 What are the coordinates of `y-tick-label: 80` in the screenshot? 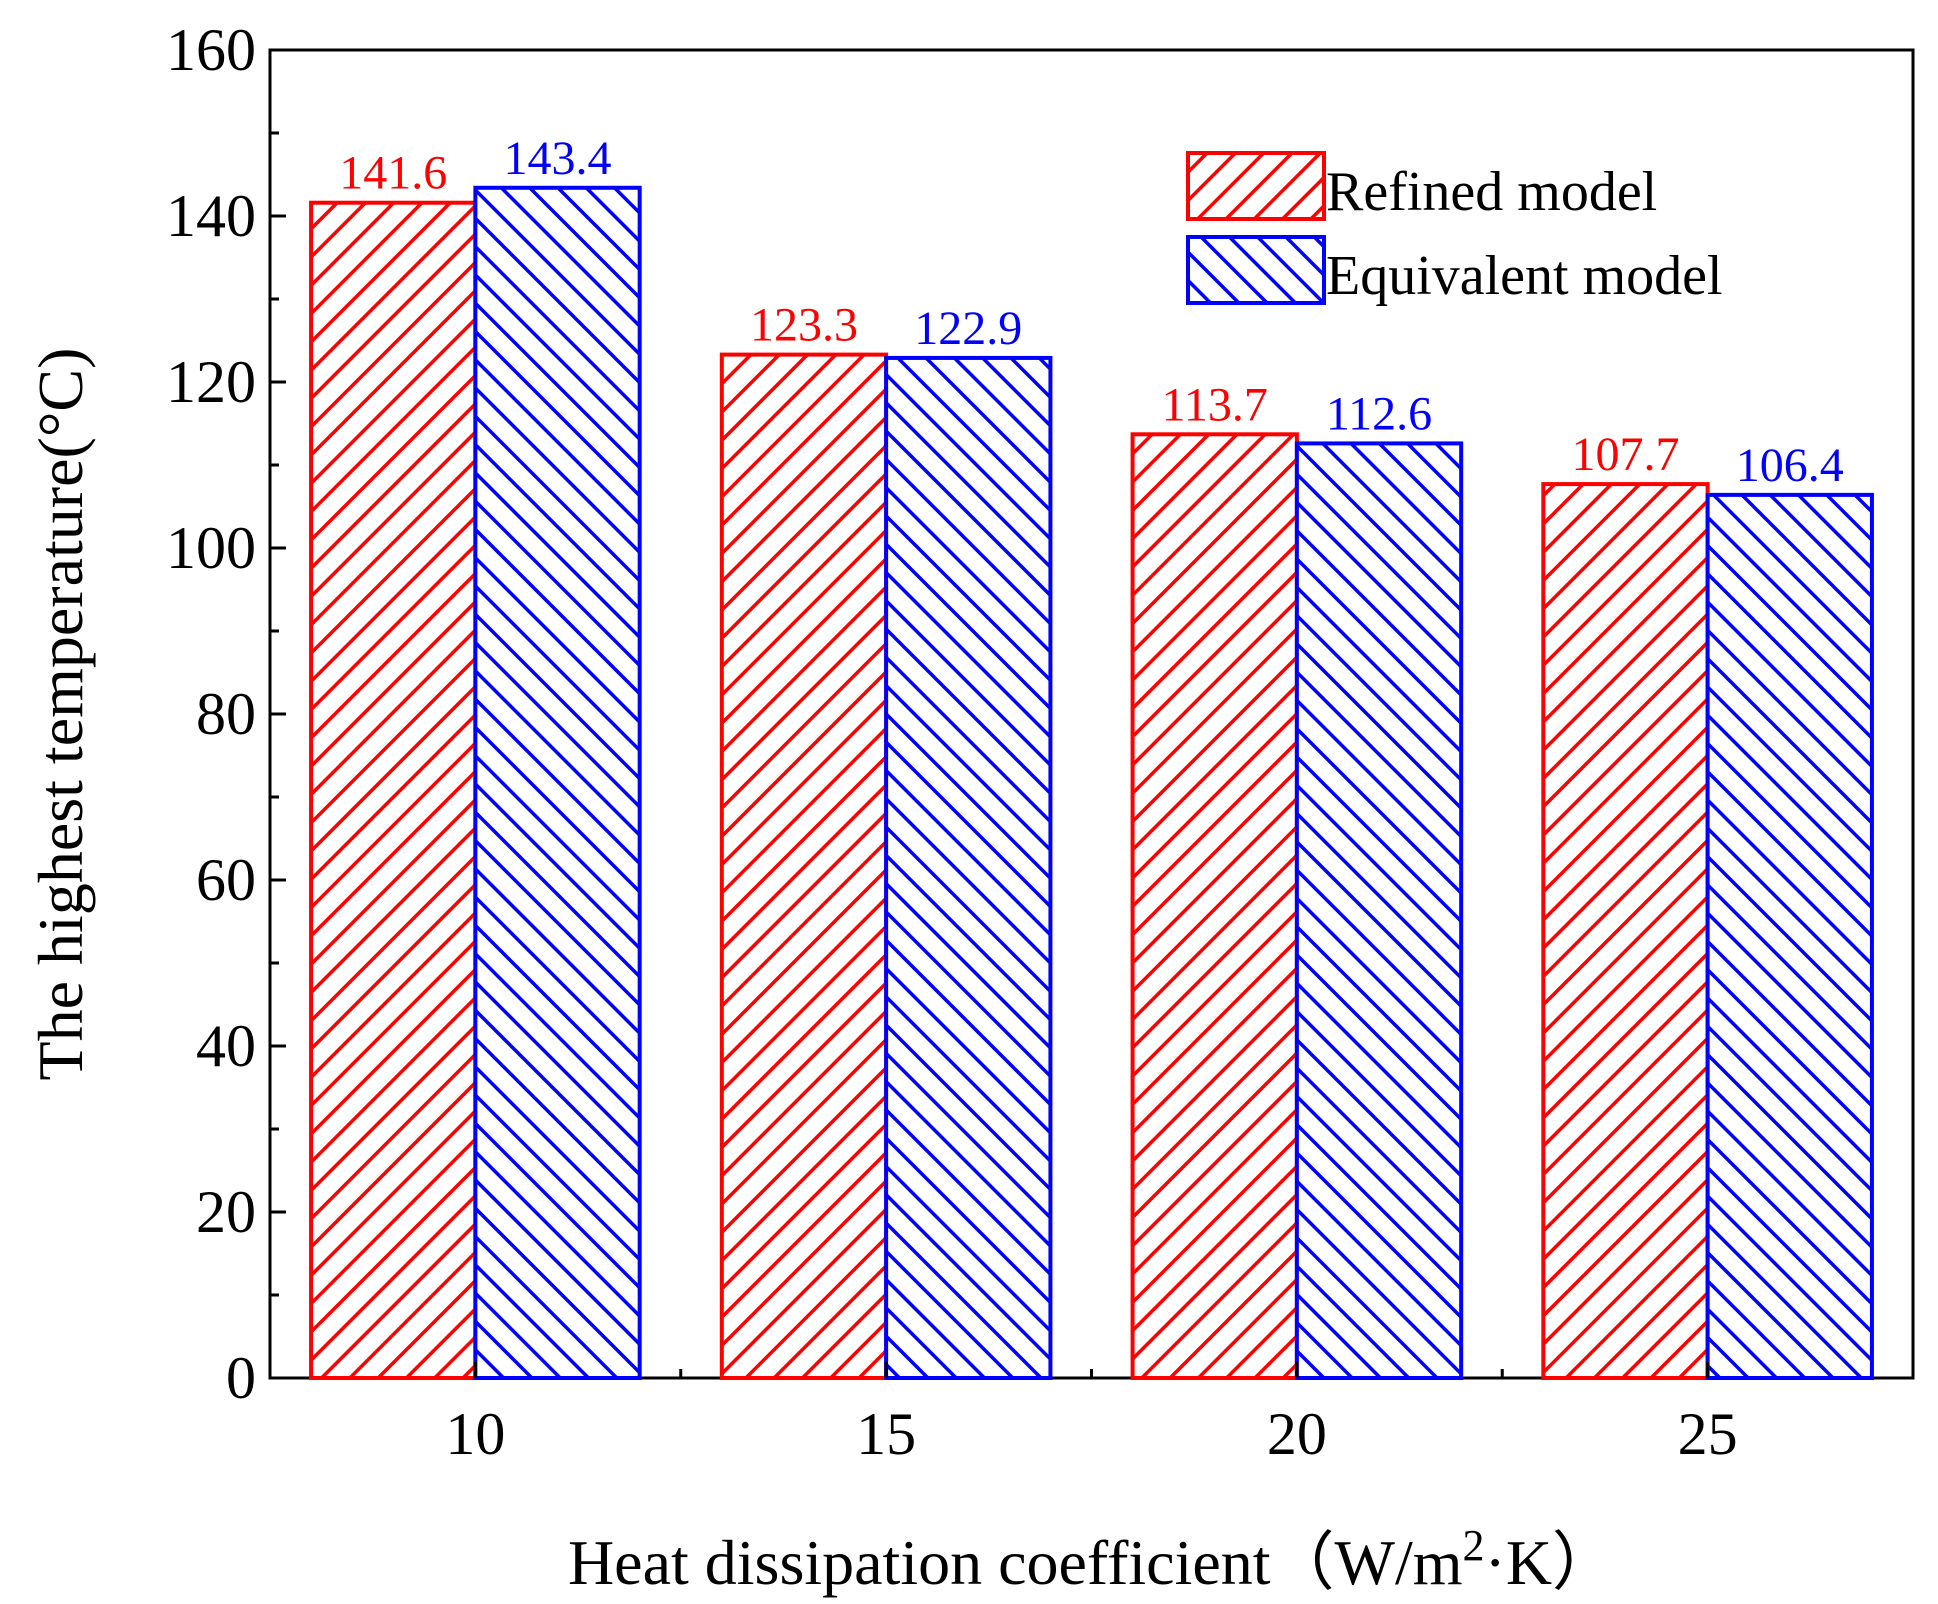 It's located at (226, 714).